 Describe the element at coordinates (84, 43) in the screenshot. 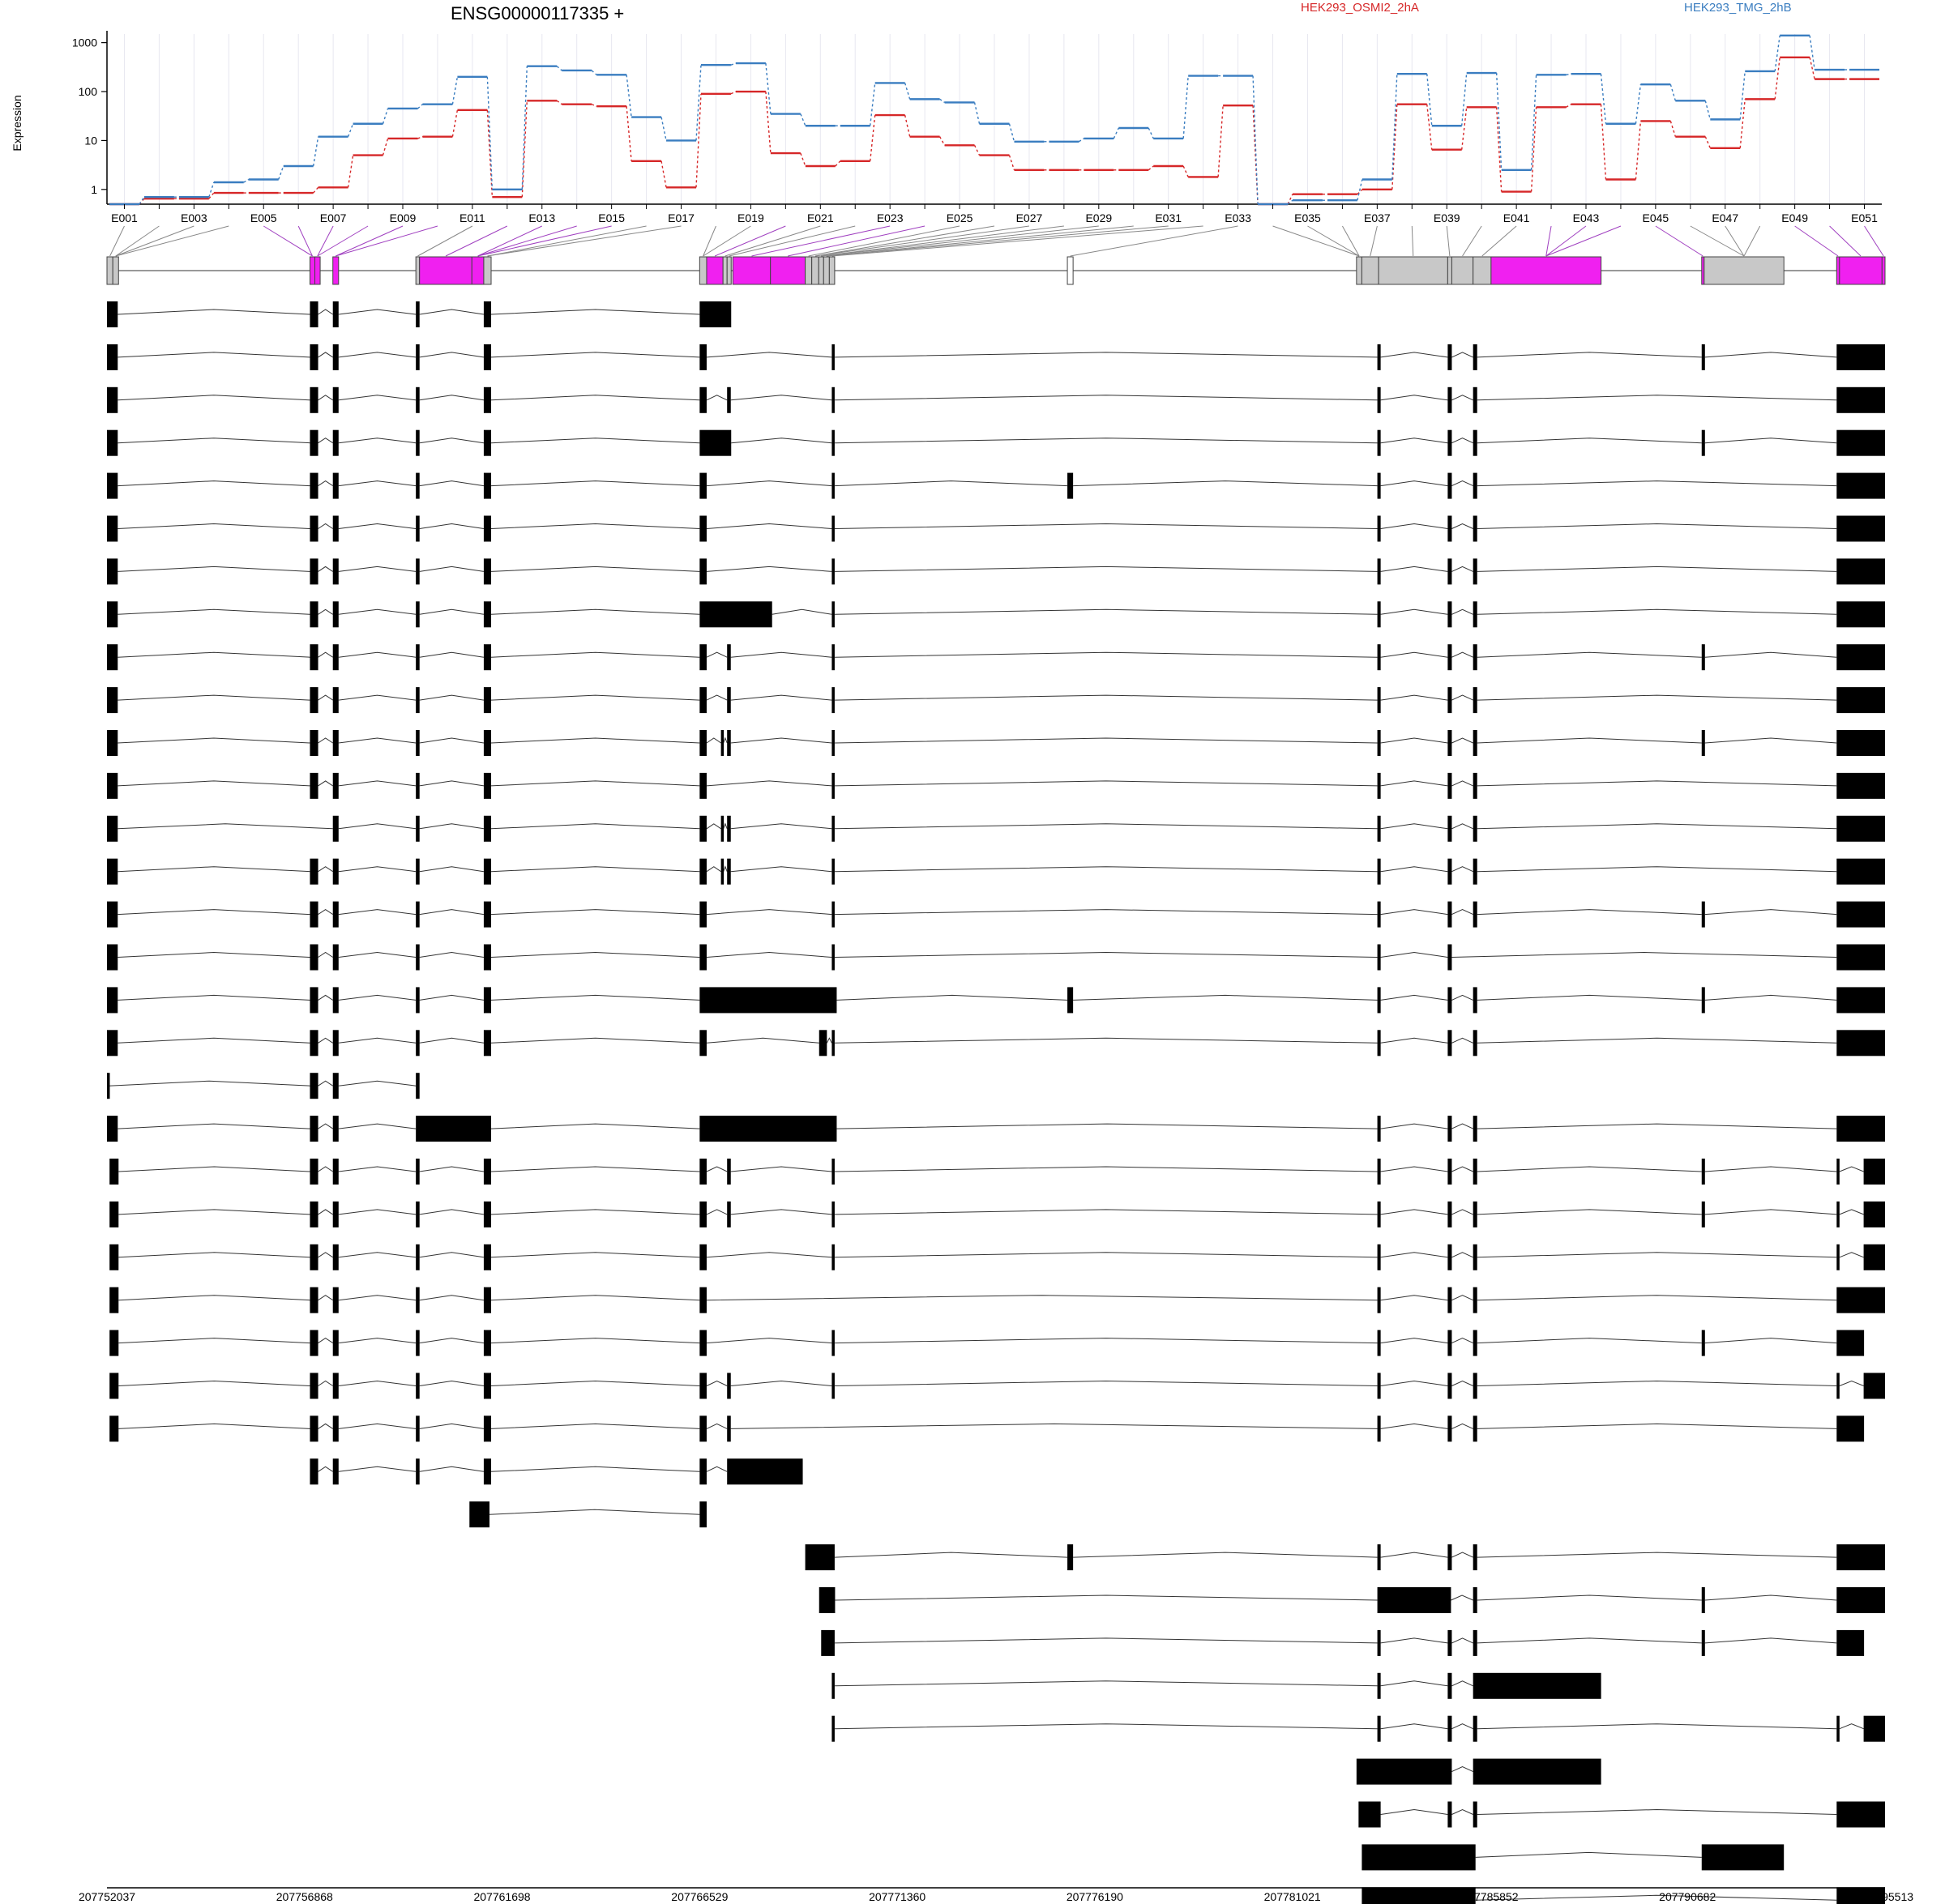

I see `y-tick-label: 1000` at that location.